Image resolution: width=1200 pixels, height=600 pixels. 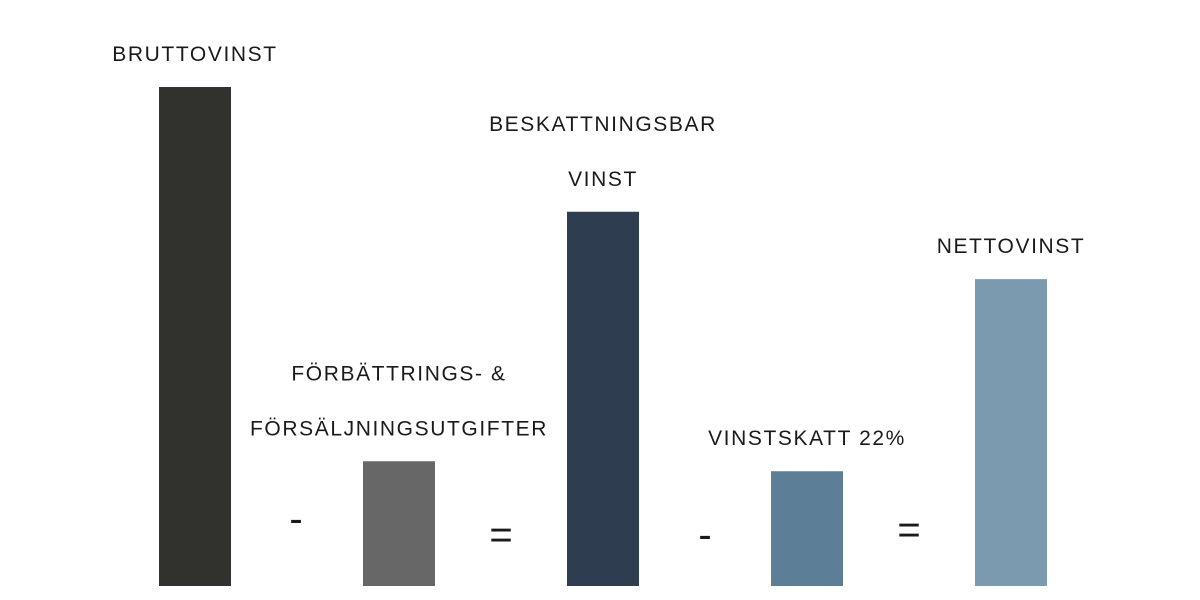 I want to click on bar-nettovinst, so click(x=1011, y=432).